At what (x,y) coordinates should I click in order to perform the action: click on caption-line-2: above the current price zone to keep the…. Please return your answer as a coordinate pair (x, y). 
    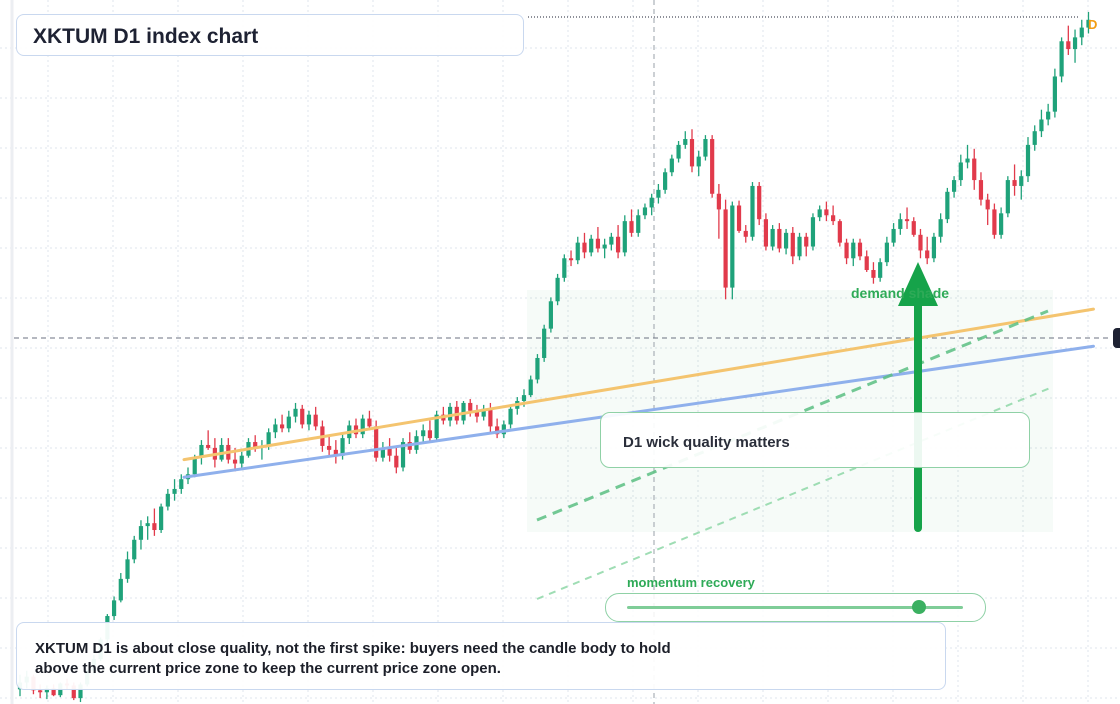
    Looking at the image, I should click on (268, 668).